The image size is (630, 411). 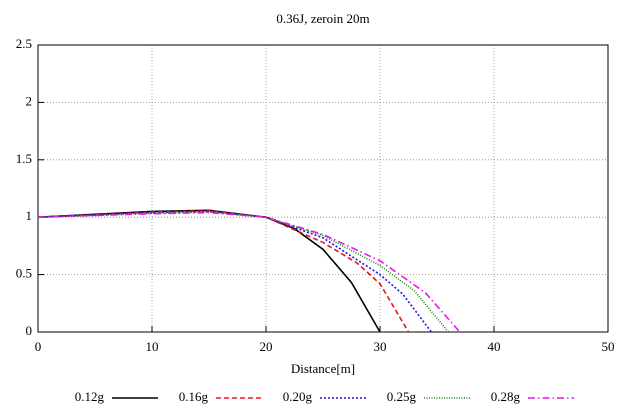 I want to click on y-tick-label: 2, so click(x=29, y=100).